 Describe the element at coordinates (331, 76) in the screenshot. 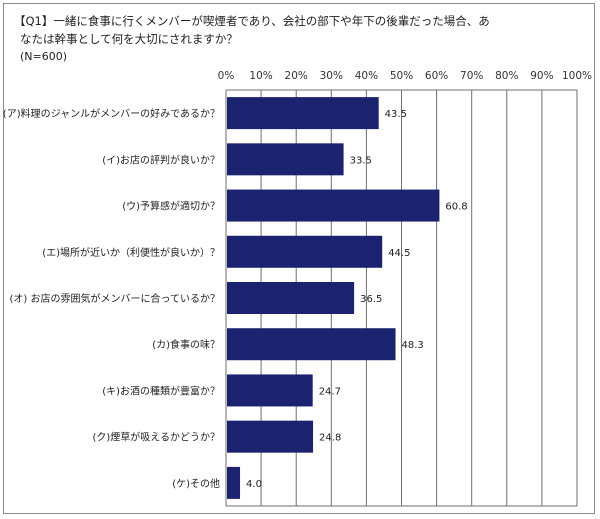

I see `x-tick-label: 30%` at that location.